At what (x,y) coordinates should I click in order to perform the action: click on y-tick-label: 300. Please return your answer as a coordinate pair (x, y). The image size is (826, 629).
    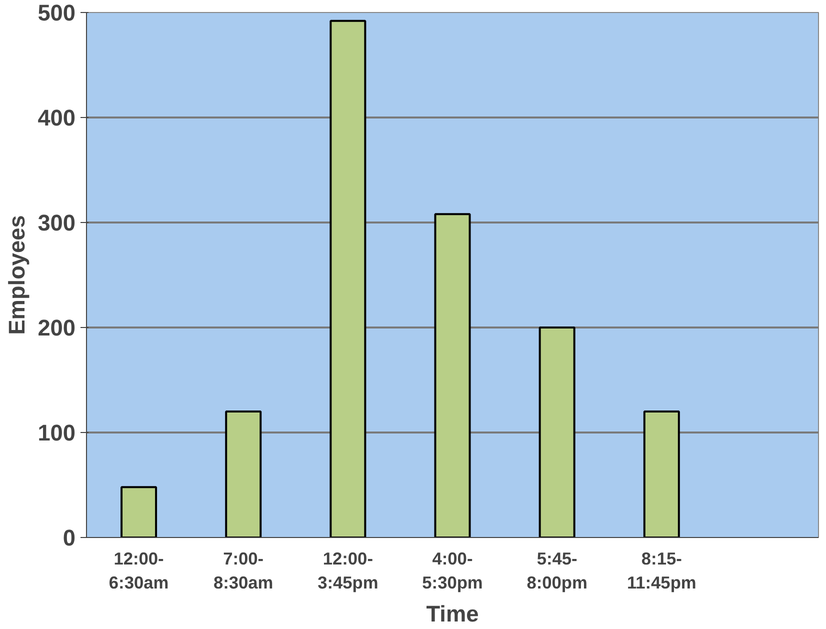
    Looking at the image, I should click on (57, 223).